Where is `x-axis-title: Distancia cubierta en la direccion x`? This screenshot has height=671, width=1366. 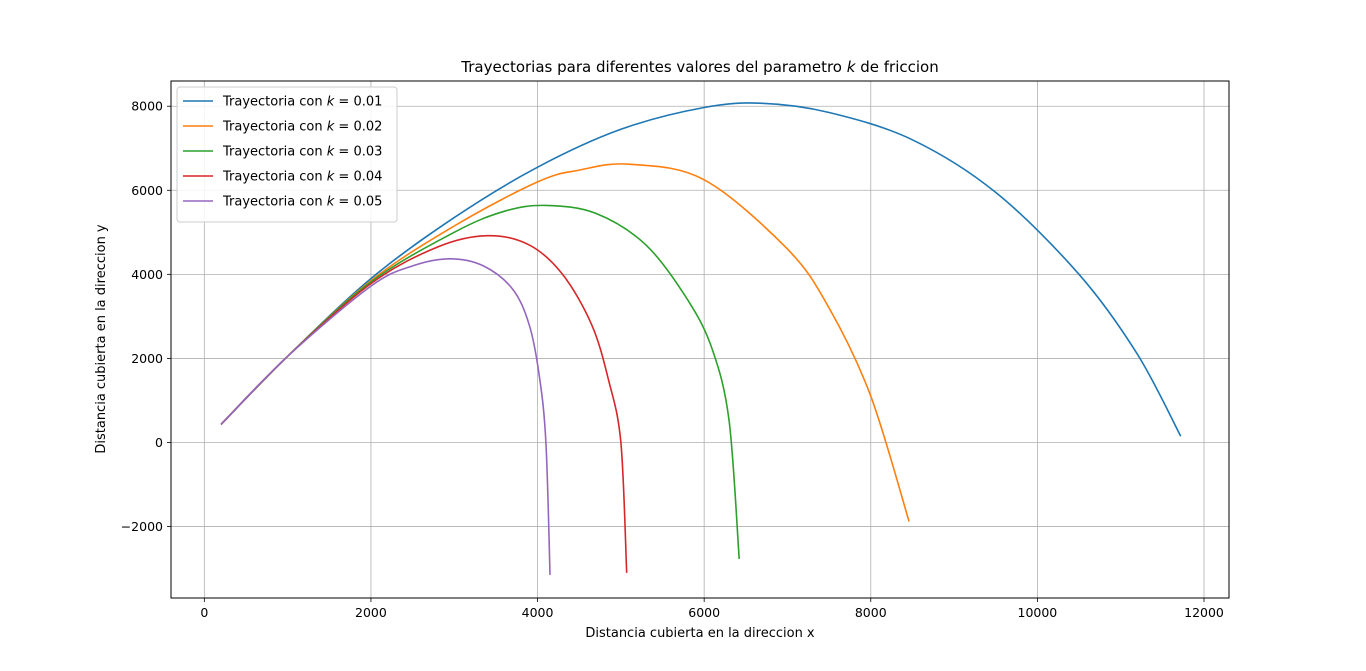
x-axis-title: Distancia cubierta en la direccion x is located at coordinates (700, 633).